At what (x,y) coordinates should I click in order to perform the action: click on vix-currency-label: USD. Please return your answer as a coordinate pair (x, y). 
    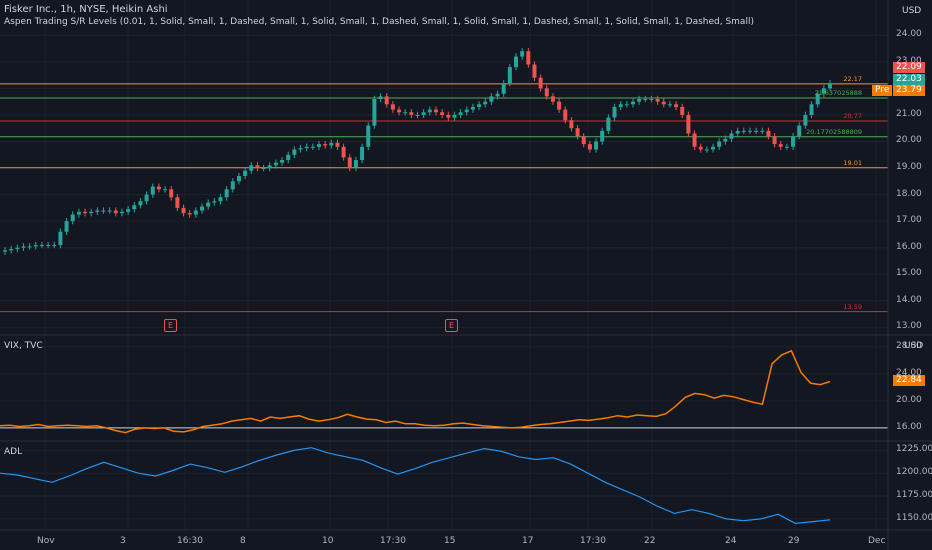
    Looking at the image, I should click on (914, 346).